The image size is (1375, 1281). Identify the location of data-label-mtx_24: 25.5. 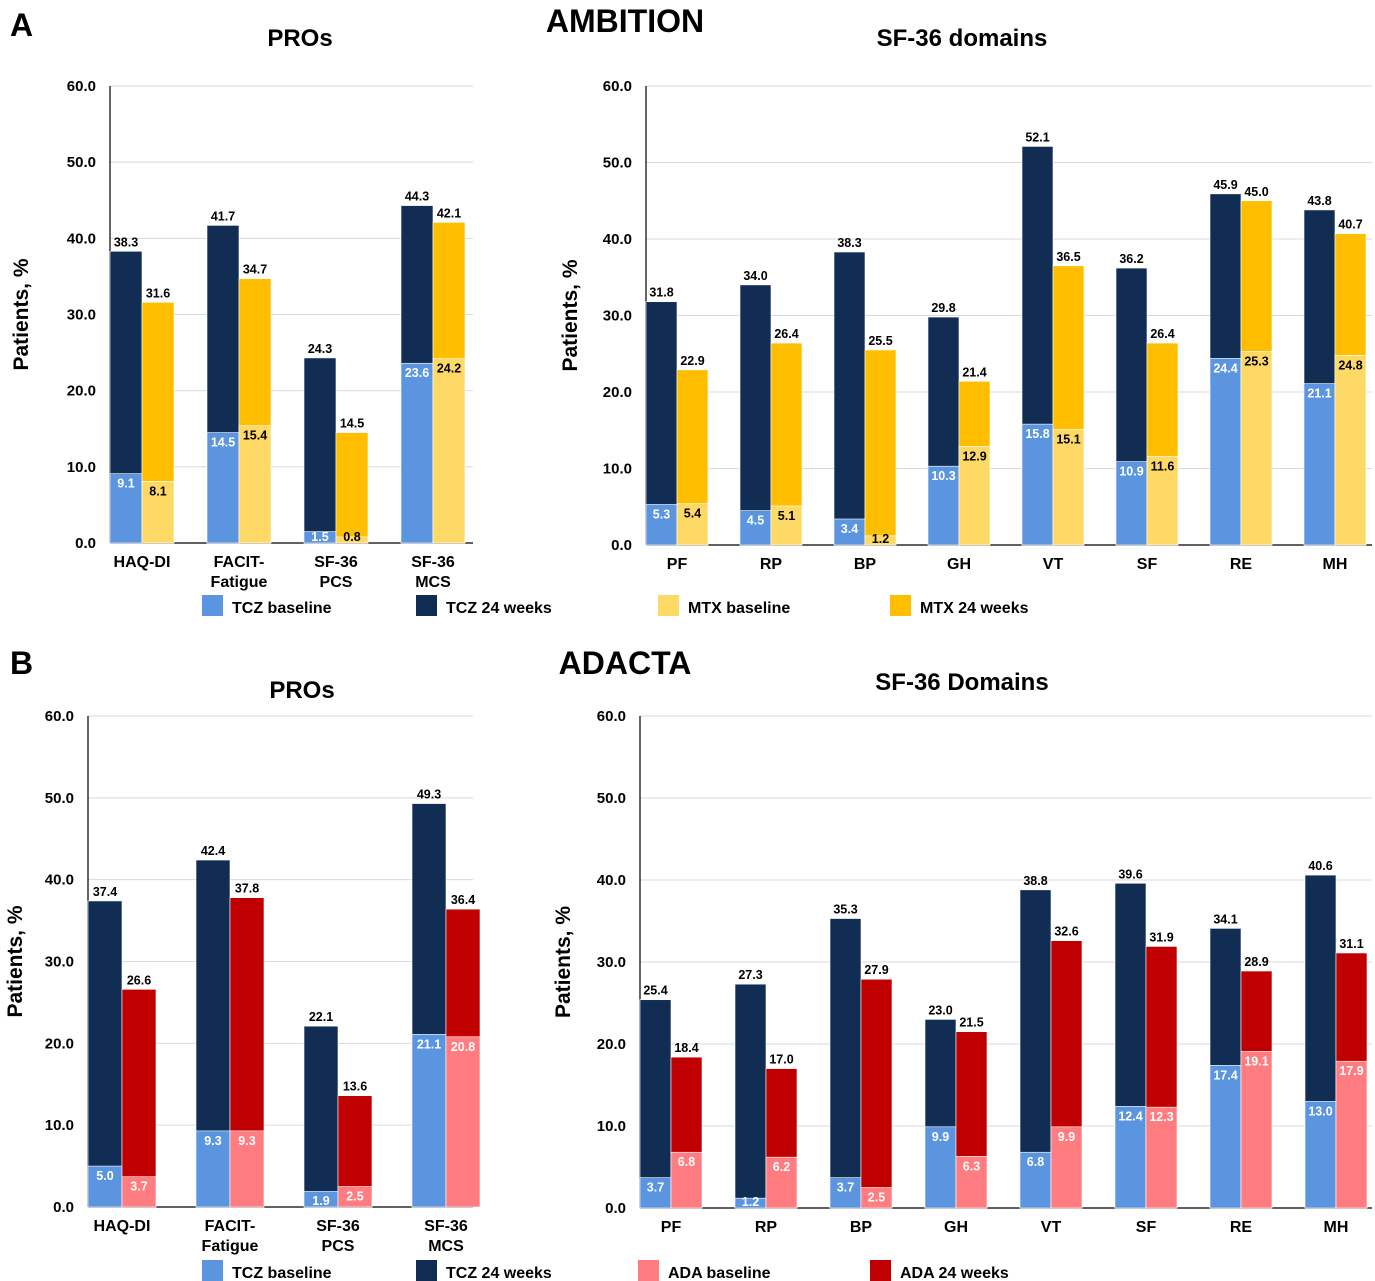
(880, 341).